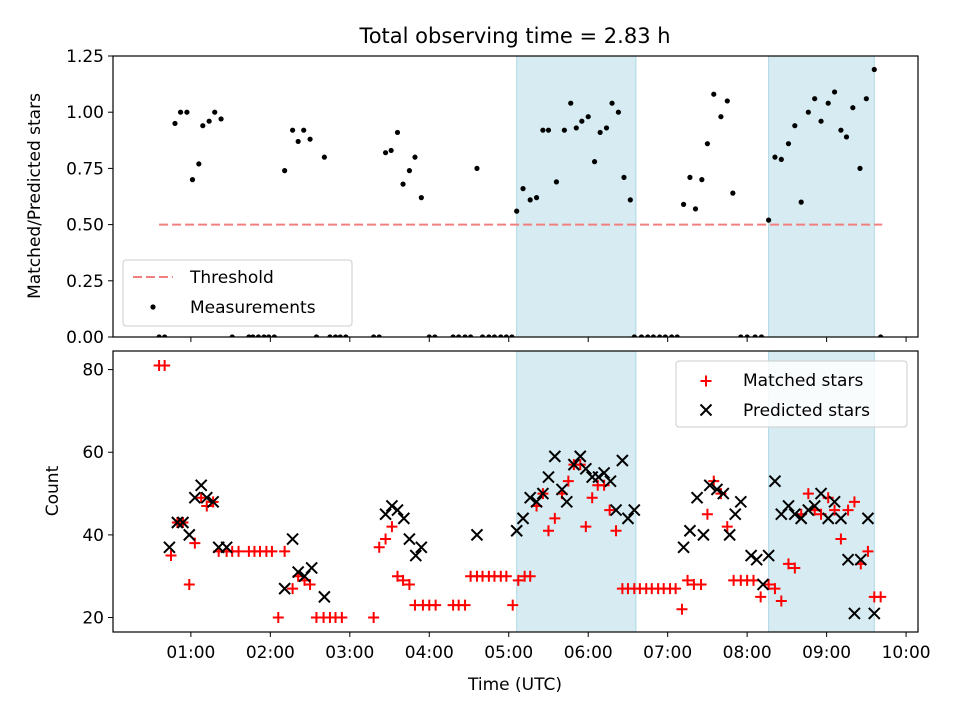 This screenshot has width=960, height=724. Describe the element at coordinates (826, 653) in the screenshot. I see `x-tick-label: 09:00` at that location.